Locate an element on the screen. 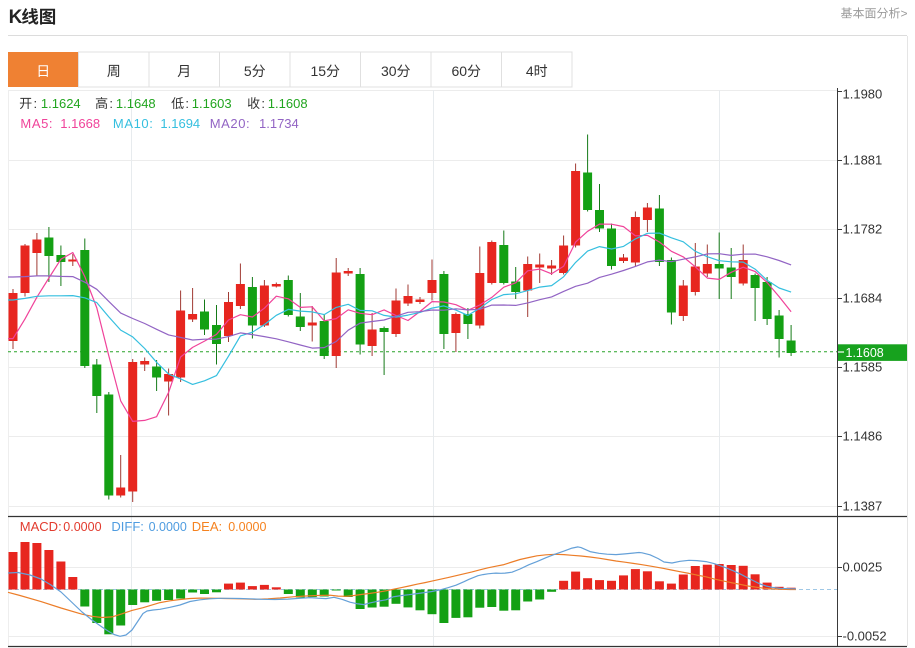 The height and width of the screenshot is (648, 915). svg-text: 1.1585 is located at coordinates (863, 367).